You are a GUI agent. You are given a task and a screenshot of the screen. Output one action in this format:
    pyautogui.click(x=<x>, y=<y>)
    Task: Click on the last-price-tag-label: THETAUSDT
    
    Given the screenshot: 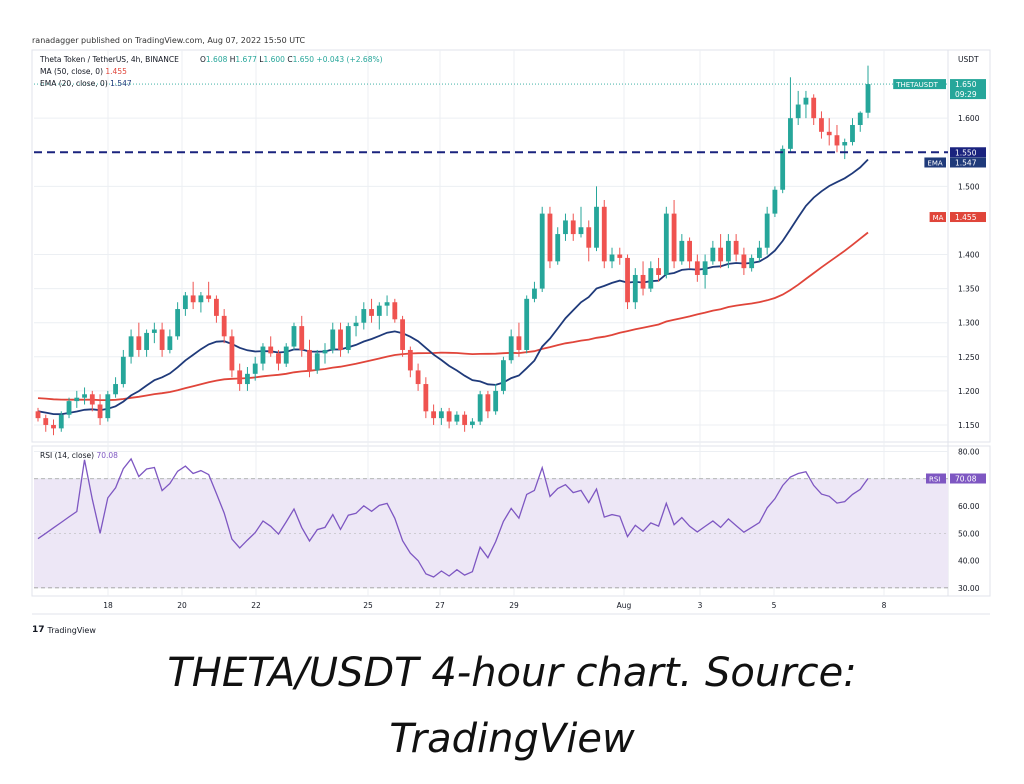 What is the action you would take?
    pyautogui.click(x=916, y=85)
    